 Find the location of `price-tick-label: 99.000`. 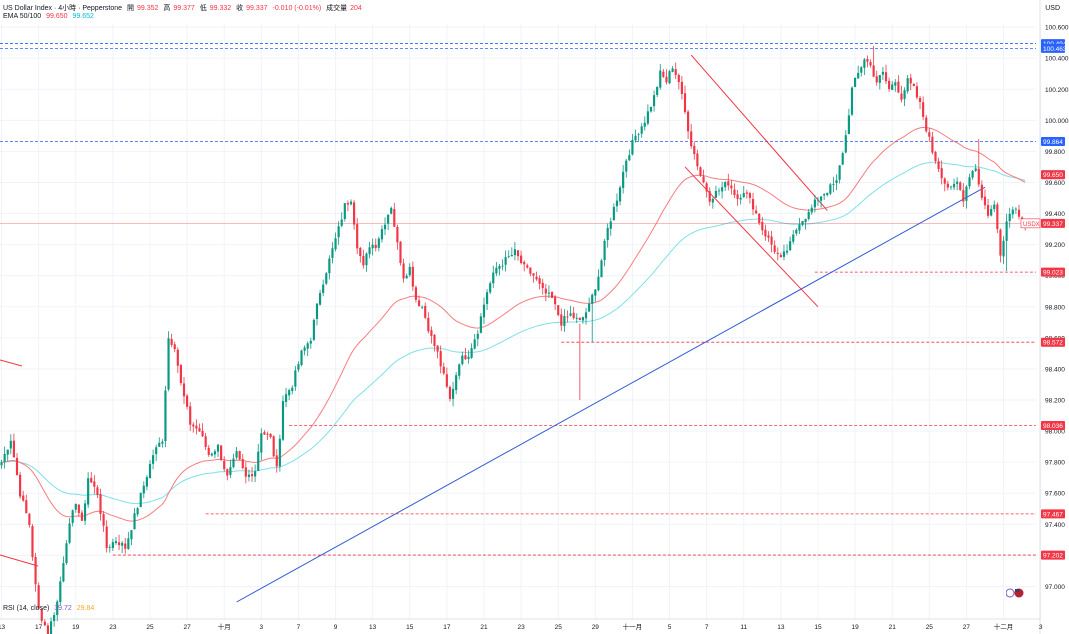

price-tick-label: 99.000 is located at coordinates (1055, 276).